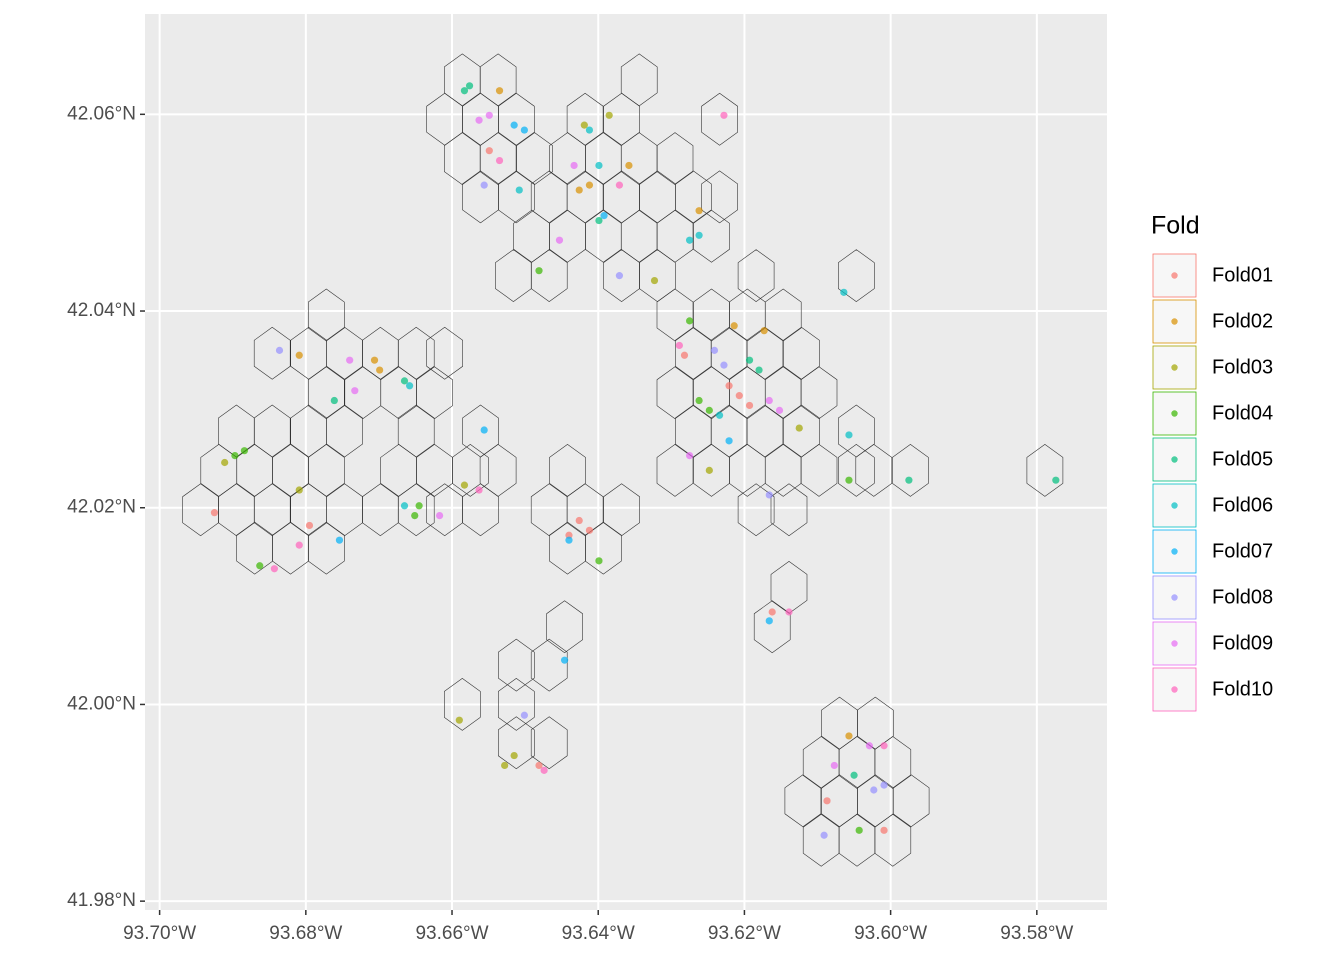 The image size is (1344, 965). I want to click on legend-title: Fold, so click(1175, 226).